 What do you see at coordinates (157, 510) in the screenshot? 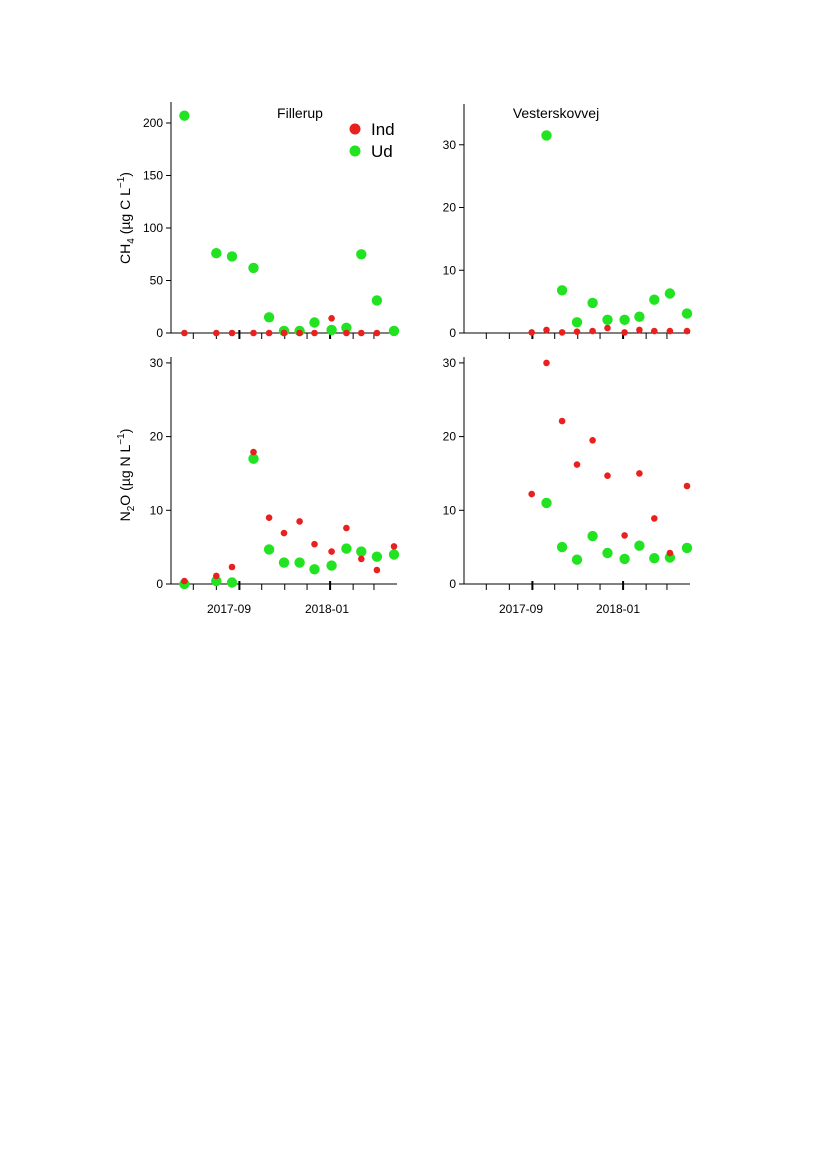
I see `y-tick-label-n2o-fillerup: 10` at bounding box center [157, 510].